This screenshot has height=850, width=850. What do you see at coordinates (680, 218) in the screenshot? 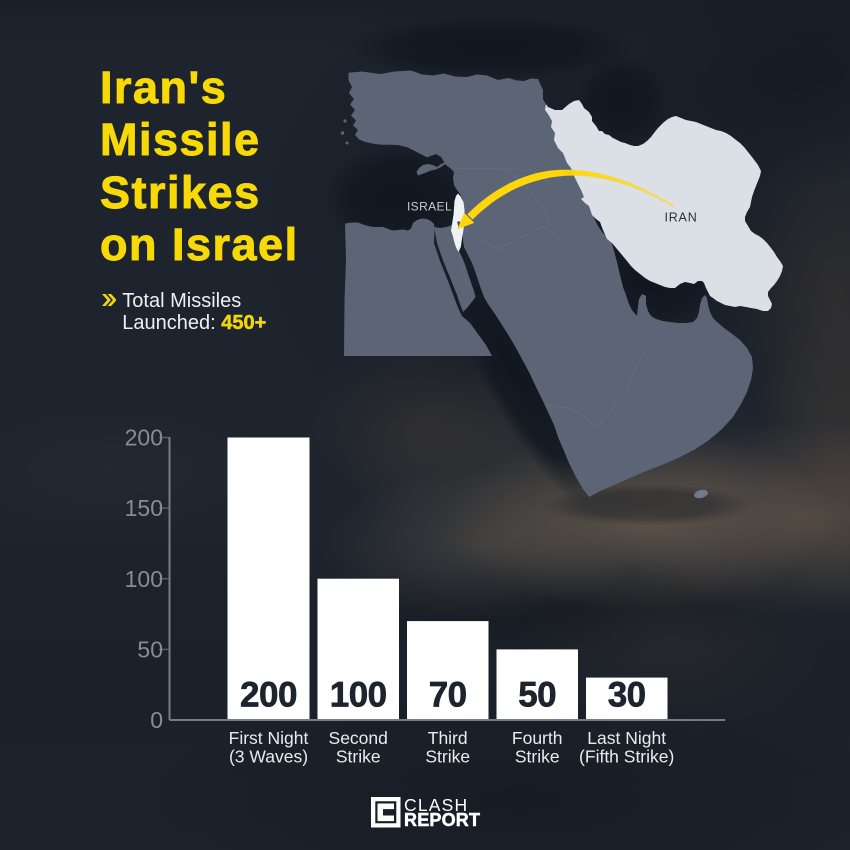
I see `svg-text: IRAN` at bounding box center [680, 218].